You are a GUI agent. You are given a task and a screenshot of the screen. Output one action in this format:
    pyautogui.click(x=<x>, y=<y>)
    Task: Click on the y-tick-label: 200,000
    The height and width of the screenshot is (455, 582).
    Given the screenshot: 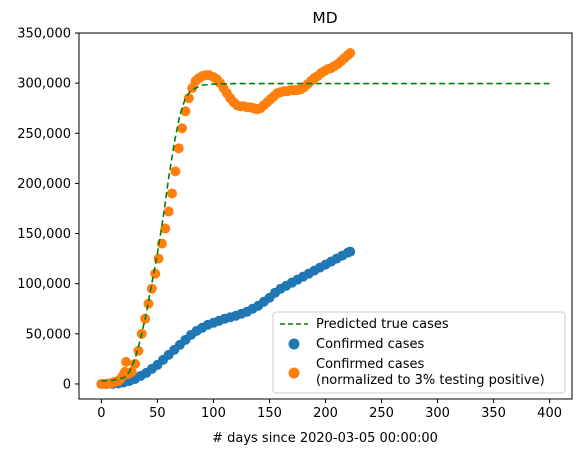 What is the action you would take?
    pyautogui.click(x=44, y=184)
    